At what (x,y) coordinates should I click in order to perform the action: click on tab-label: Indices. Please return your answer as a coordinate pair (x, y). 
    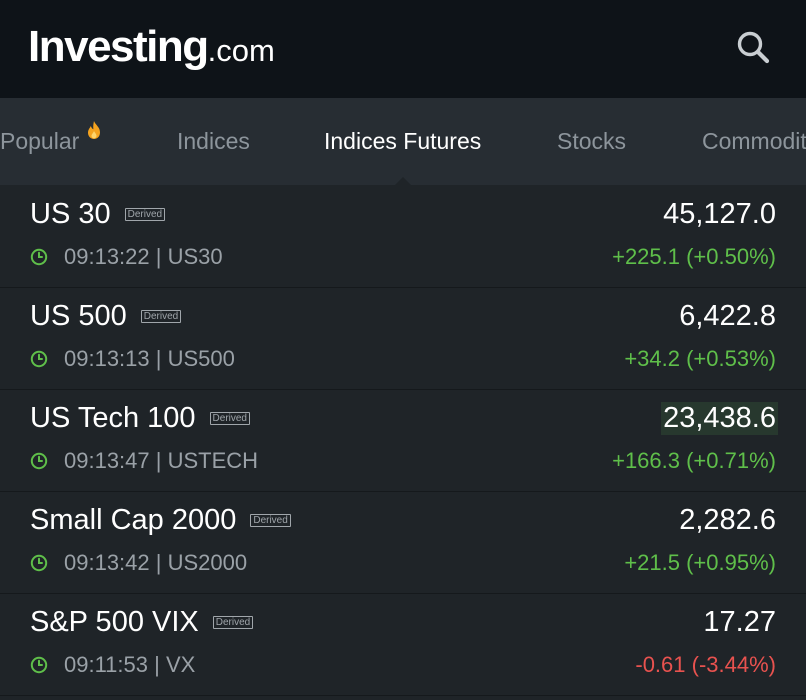
    Looking at the image, I should click on (213, 141).